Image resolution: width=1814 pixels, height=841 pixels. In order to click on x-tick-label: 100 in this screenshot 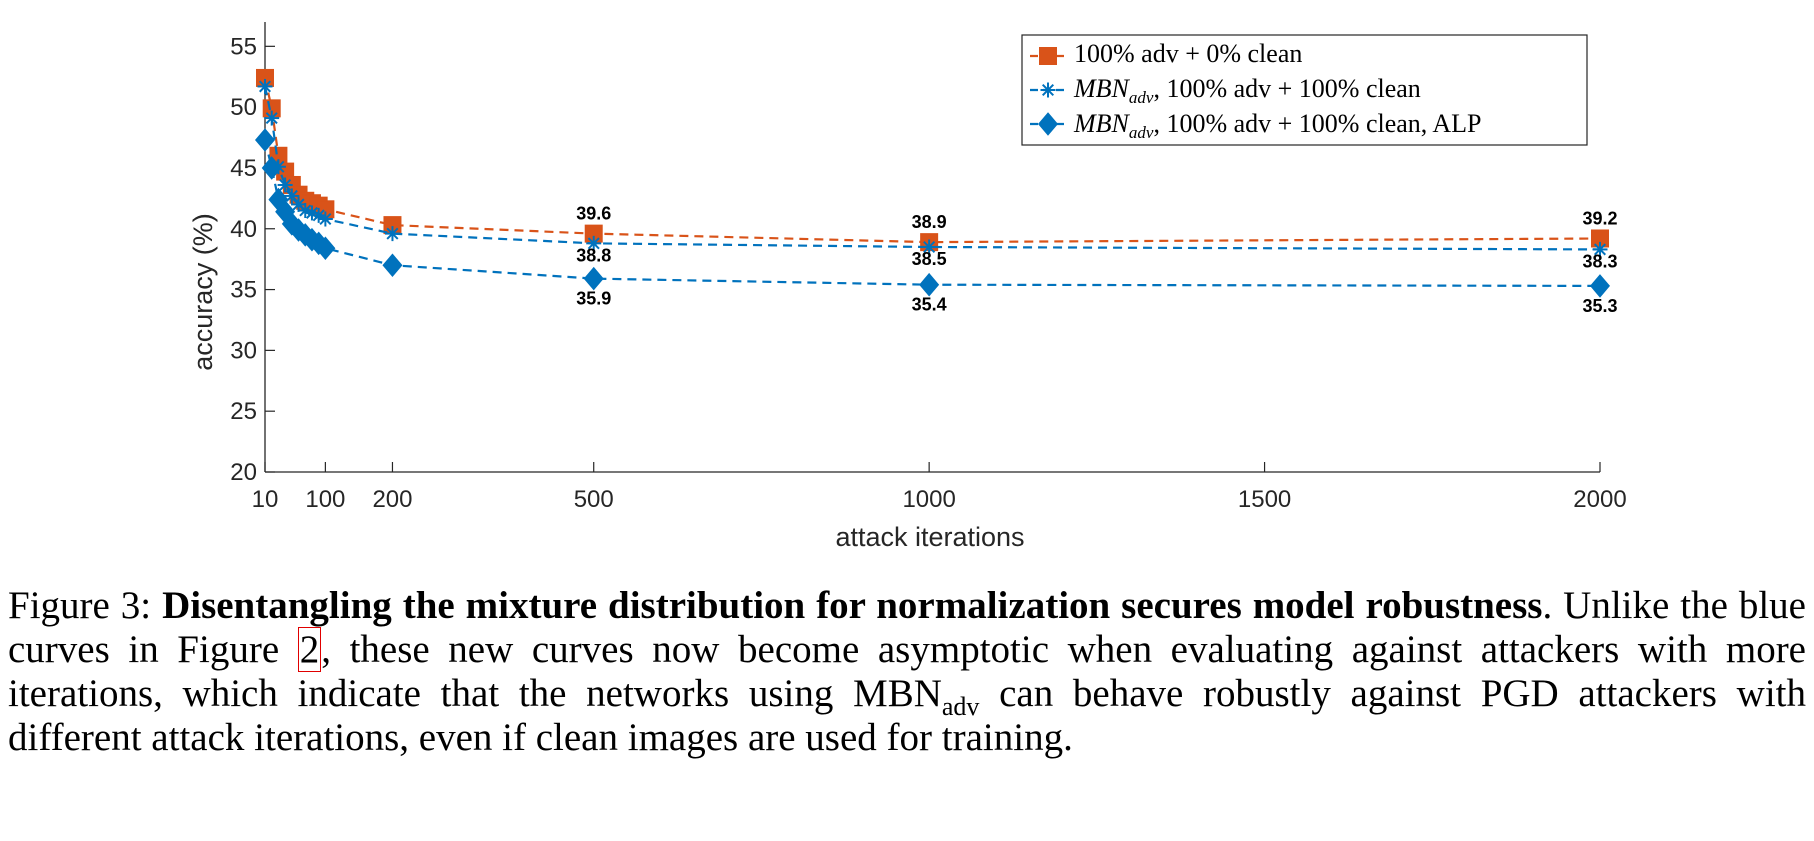, I will do `click(325, 499)`.